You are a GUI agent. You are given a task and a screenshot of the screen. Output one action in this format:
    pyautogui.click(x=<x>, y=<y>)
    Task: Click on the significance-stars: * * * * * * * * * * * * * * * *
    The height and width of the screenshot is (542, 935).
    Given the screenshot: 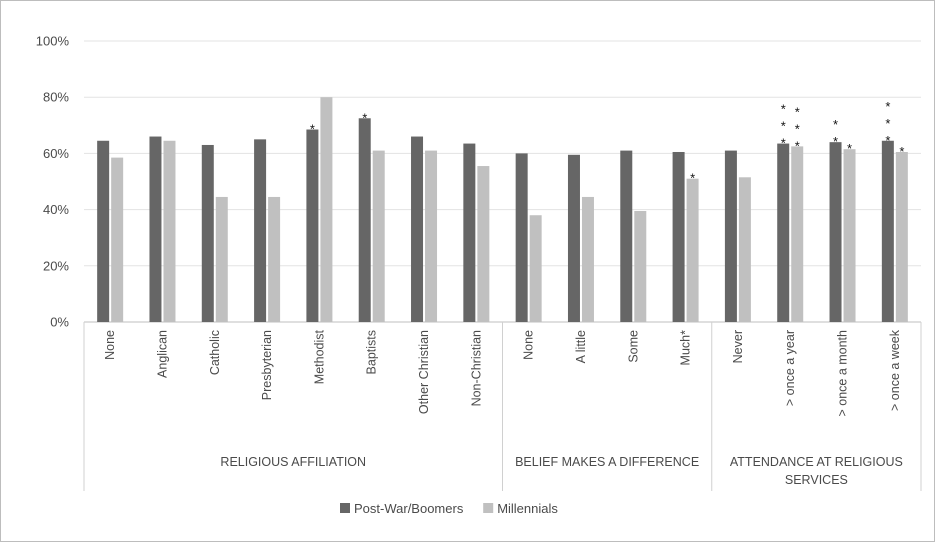 What is the action you would take?
    pyautogui.click(x=607, y=142)
    